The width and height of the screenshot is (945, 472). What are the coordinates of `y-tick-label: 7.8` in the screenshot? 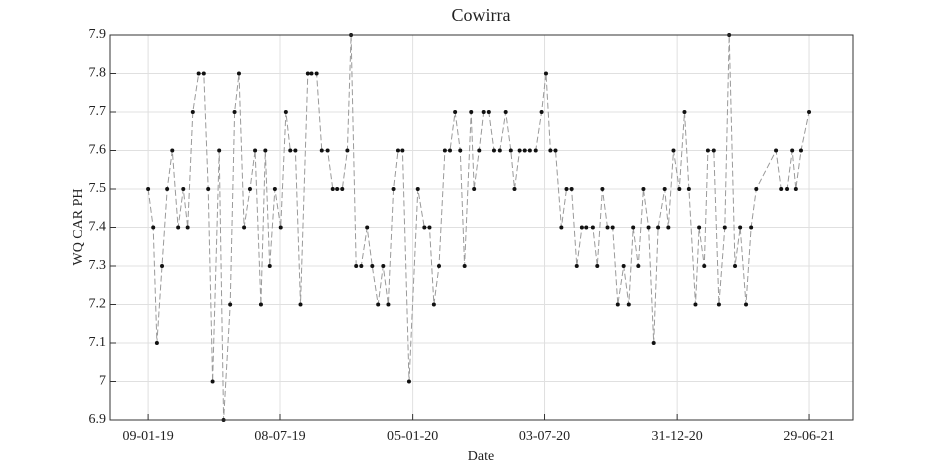 It's located at (98, 73).